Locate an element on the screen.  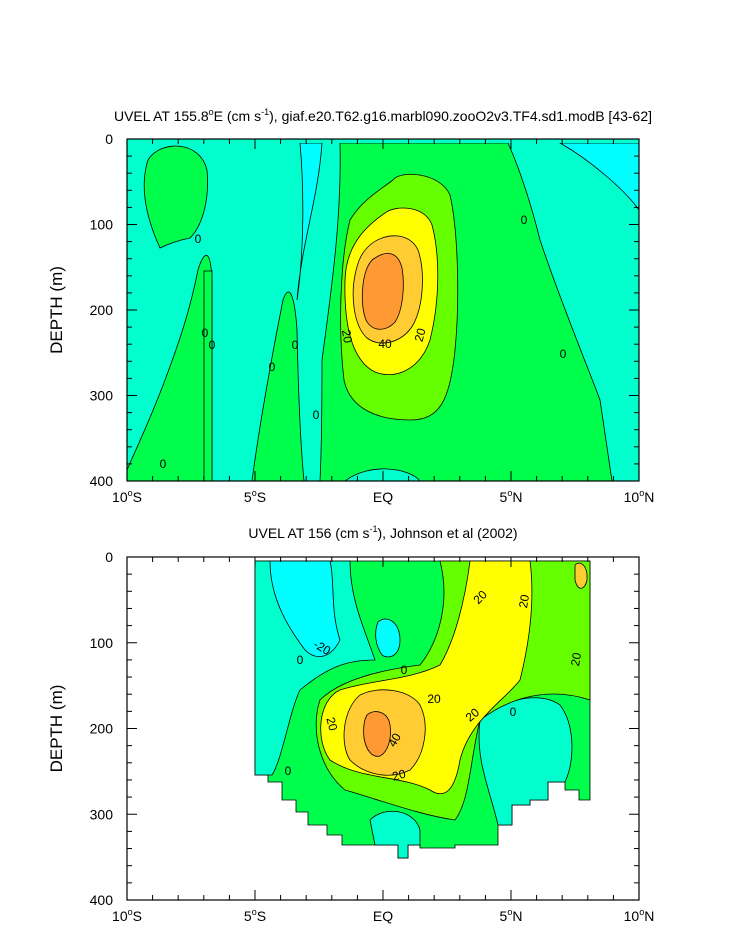
fill-level-30-ne is located at coordinates (581, 575).